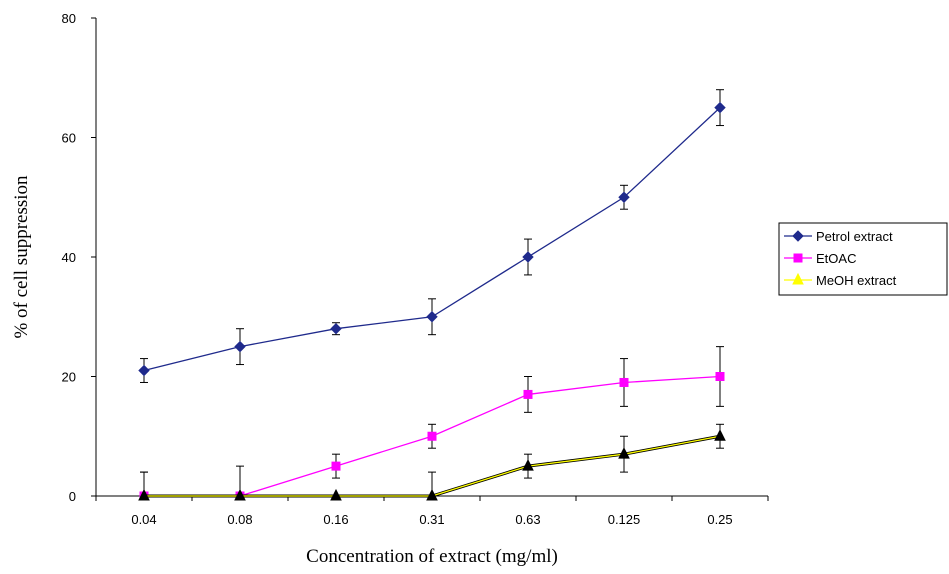  I want to click on y-tick-label: 40, so click(69, 257).